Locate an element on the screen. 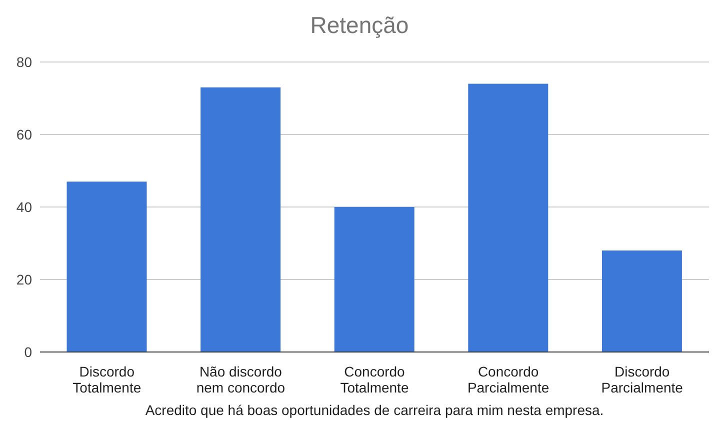  y-tick-label: 60 is located at coordinates (24, 134).